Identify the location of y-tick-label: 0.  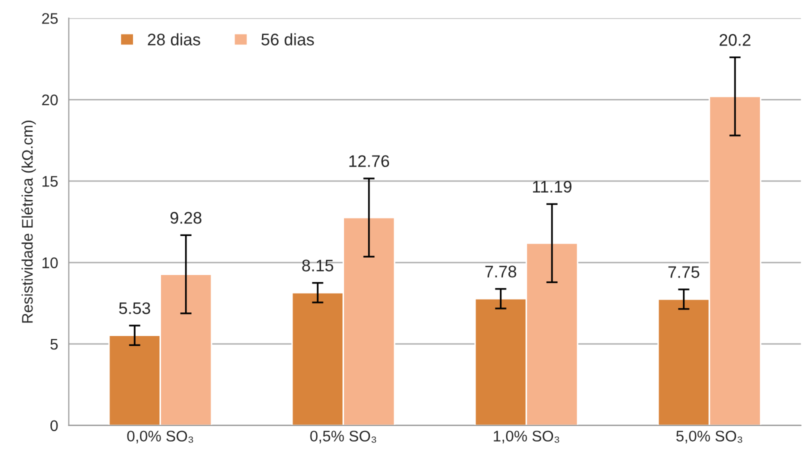
(54, 426).